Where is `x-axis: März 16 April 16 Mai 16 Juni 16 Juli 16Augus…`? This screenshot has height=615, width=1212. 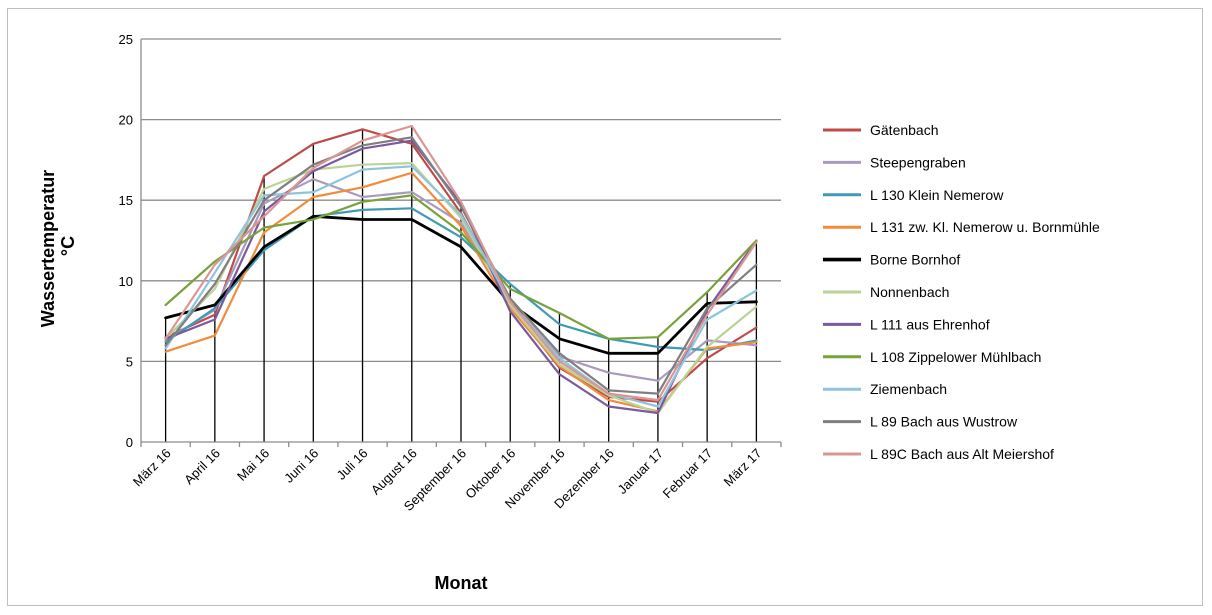 x-axis: März 16 April 16 Mai 16 Juni 16 Juli 16Augus… is located at coordinates (456, 477).